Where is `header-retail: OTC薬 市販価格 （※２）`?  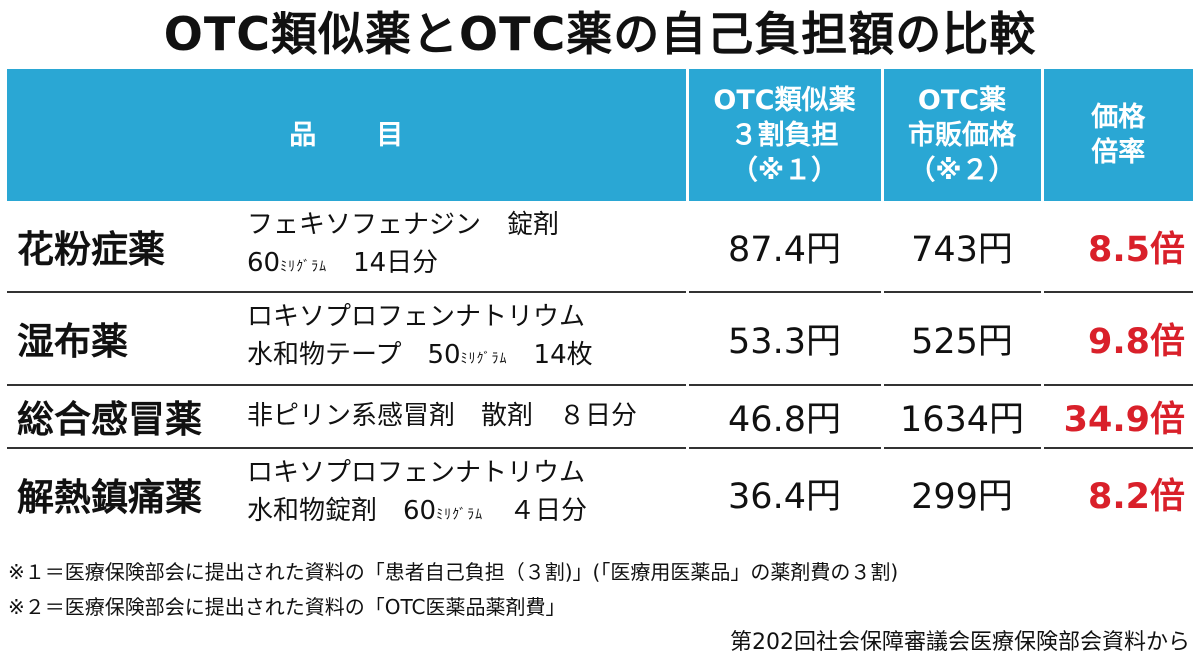
header-retail: OTC薬 市販価格 （※２） is located at coordinates (961, 135).